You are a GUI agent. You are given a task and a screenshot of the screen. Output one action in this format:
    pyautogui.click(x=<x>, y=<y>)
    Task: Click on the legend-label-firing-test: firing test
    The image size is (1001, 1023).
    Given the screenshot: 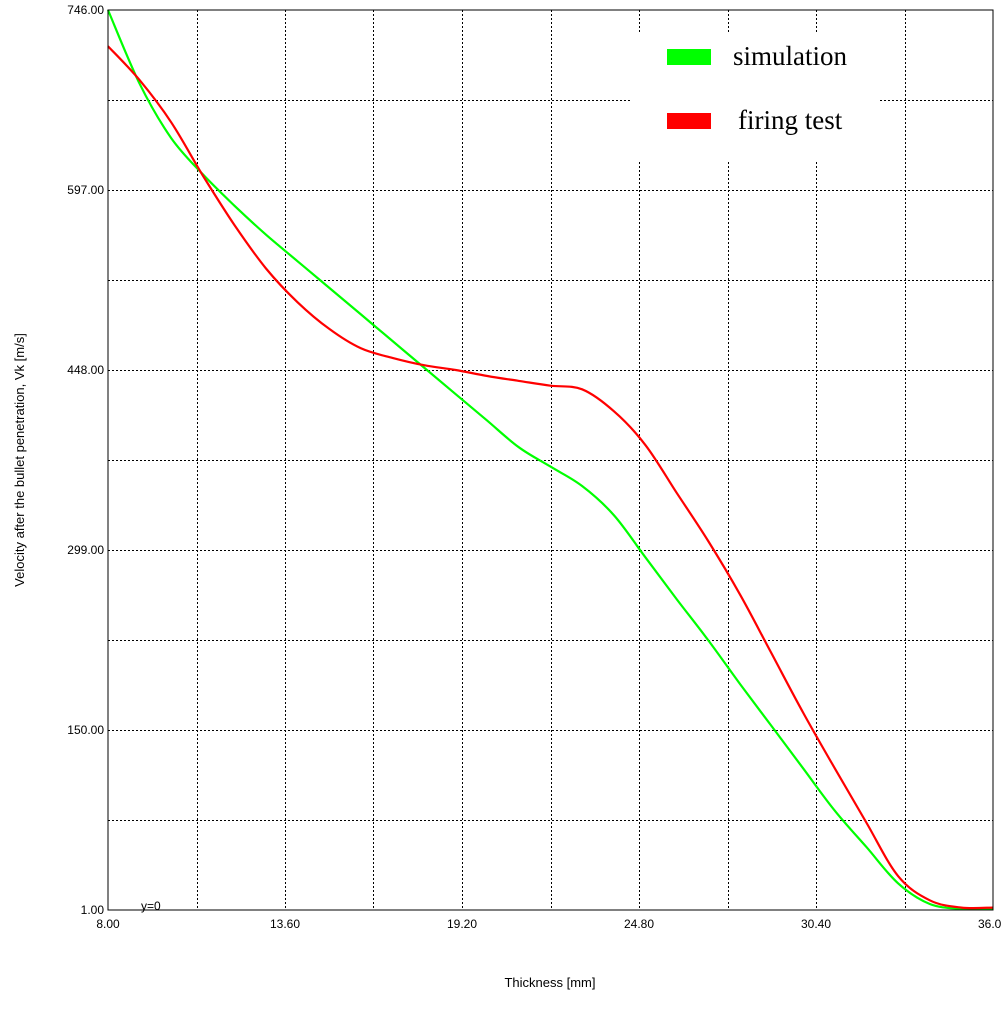 What is the action you would take?
    pyautogui.click(x=790, y=120)
    